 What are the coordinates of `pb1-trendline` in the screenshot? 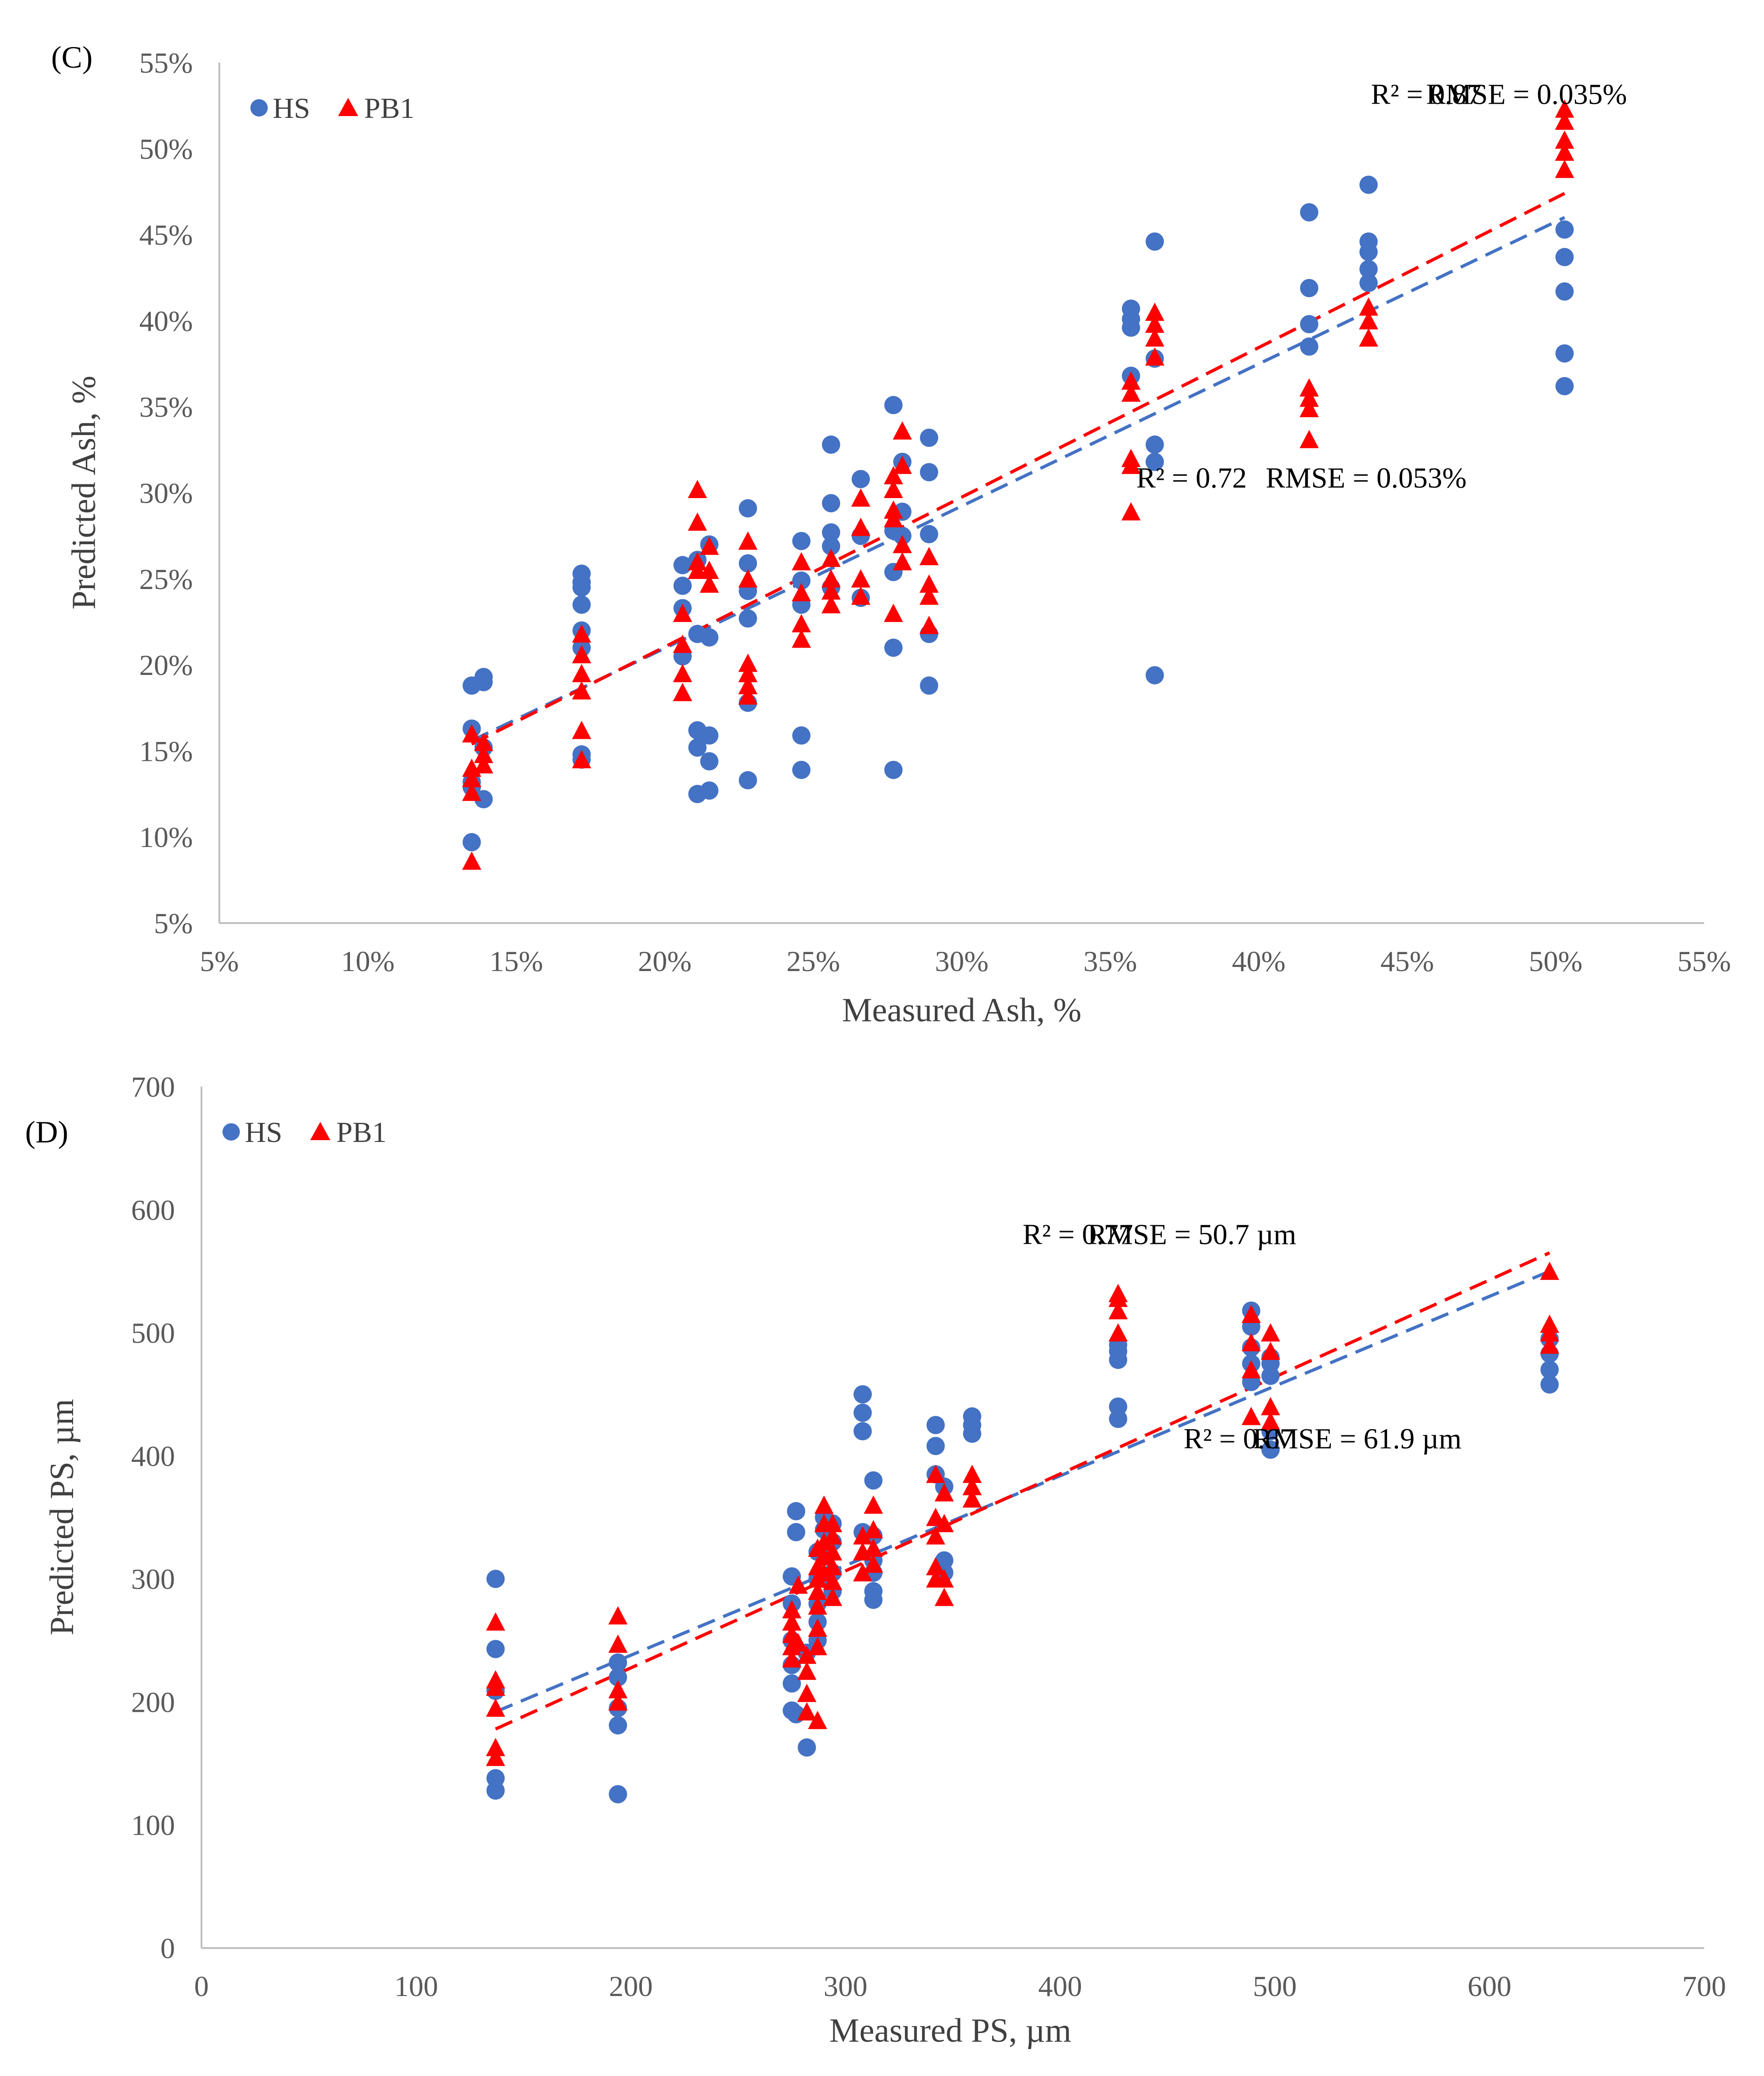 It's located at (1023, 1491).